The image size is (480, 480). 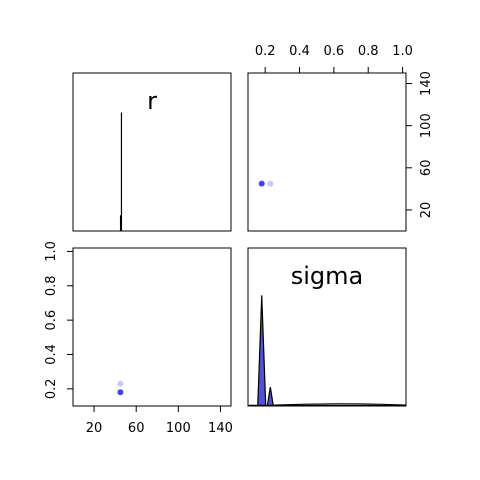 I want to click on density-tail, so click(x=340, y=404).